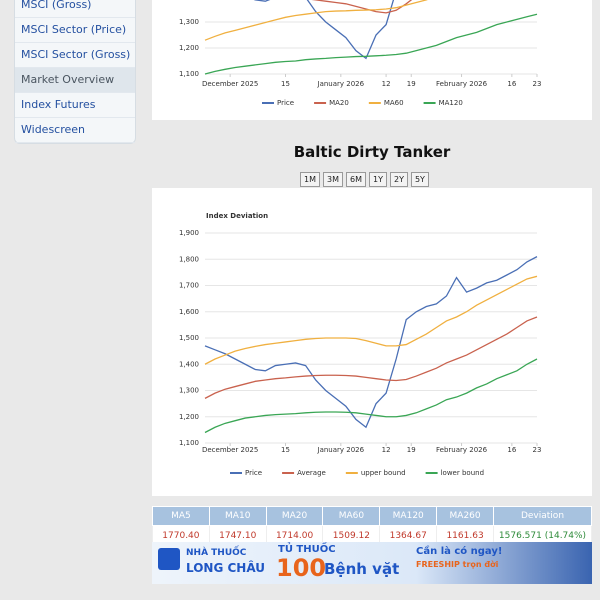 The width and height of the screenshot is (600, 600). I want to click on cell: 1576.571 (14.74%), so click(542, 535).